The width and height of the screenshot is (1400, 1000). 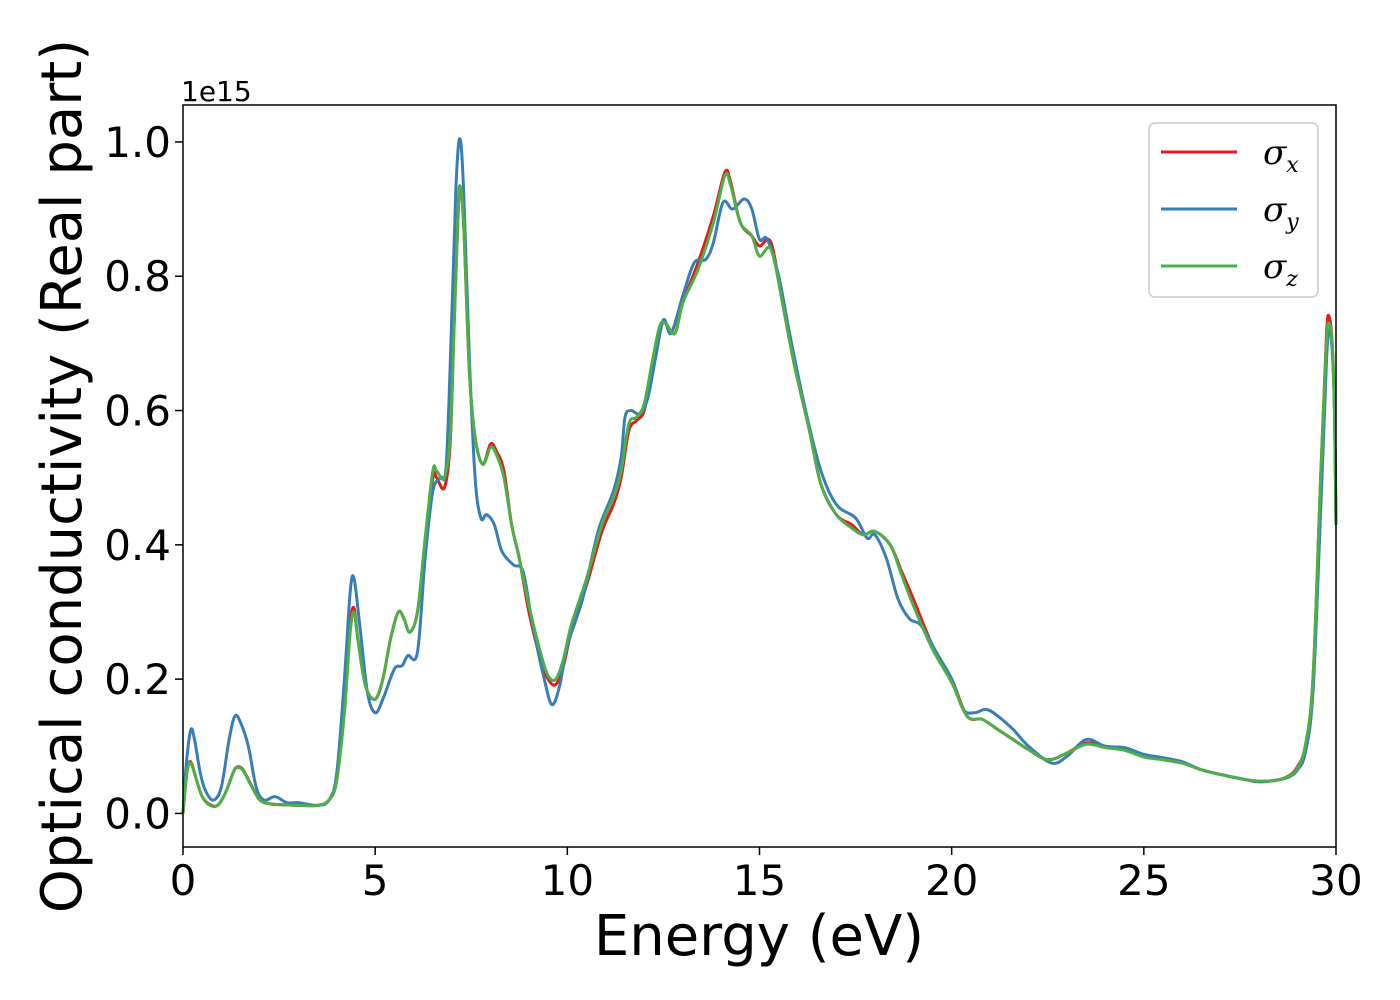 I want to click on x-tick-label: 25, so click(x=1143, y=880).